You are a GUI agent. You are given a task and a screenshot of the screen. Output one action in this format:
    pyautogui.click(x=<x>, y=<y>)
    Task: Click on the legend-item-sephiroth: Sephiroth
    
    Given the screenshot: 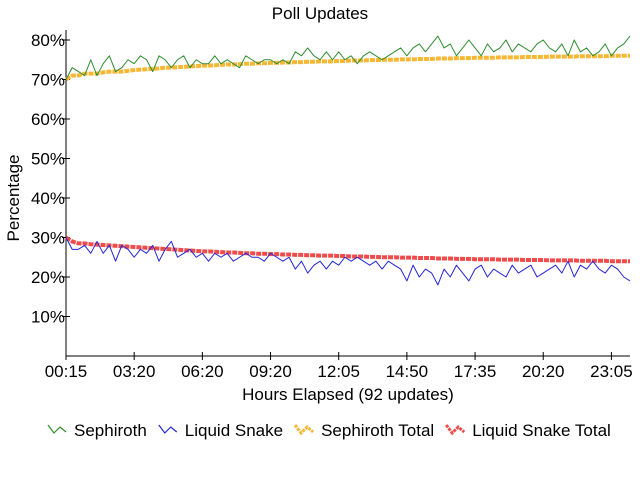 What is the action you would take?
    pyautogui.click(x=97, y=430)
    